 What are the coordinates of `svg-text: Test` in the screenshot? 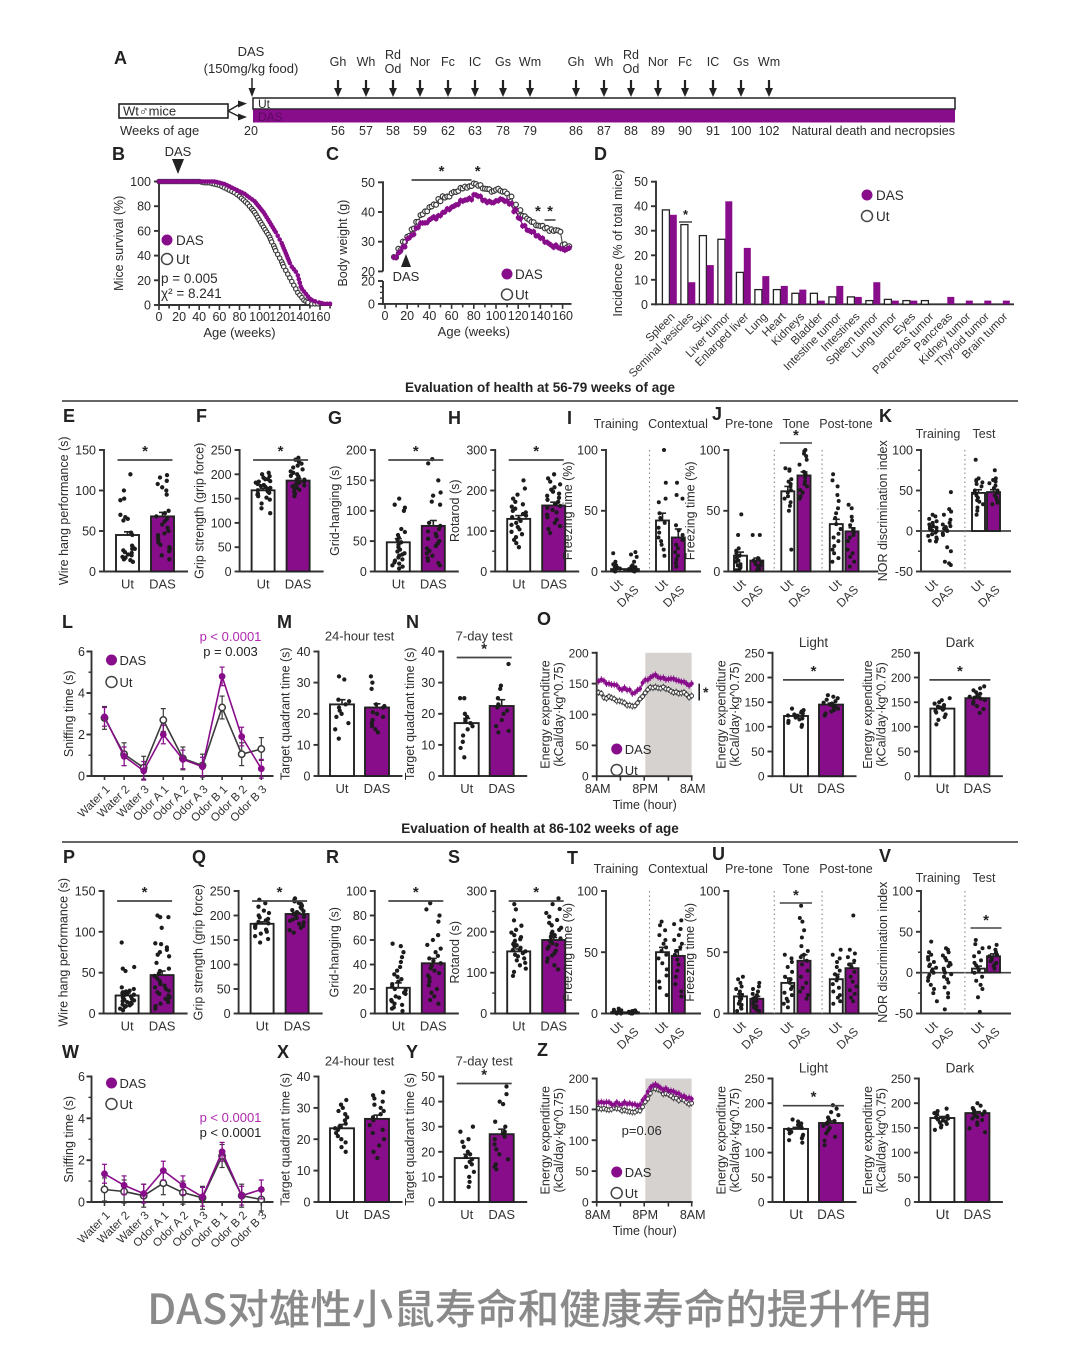 It's located at (984, 878).